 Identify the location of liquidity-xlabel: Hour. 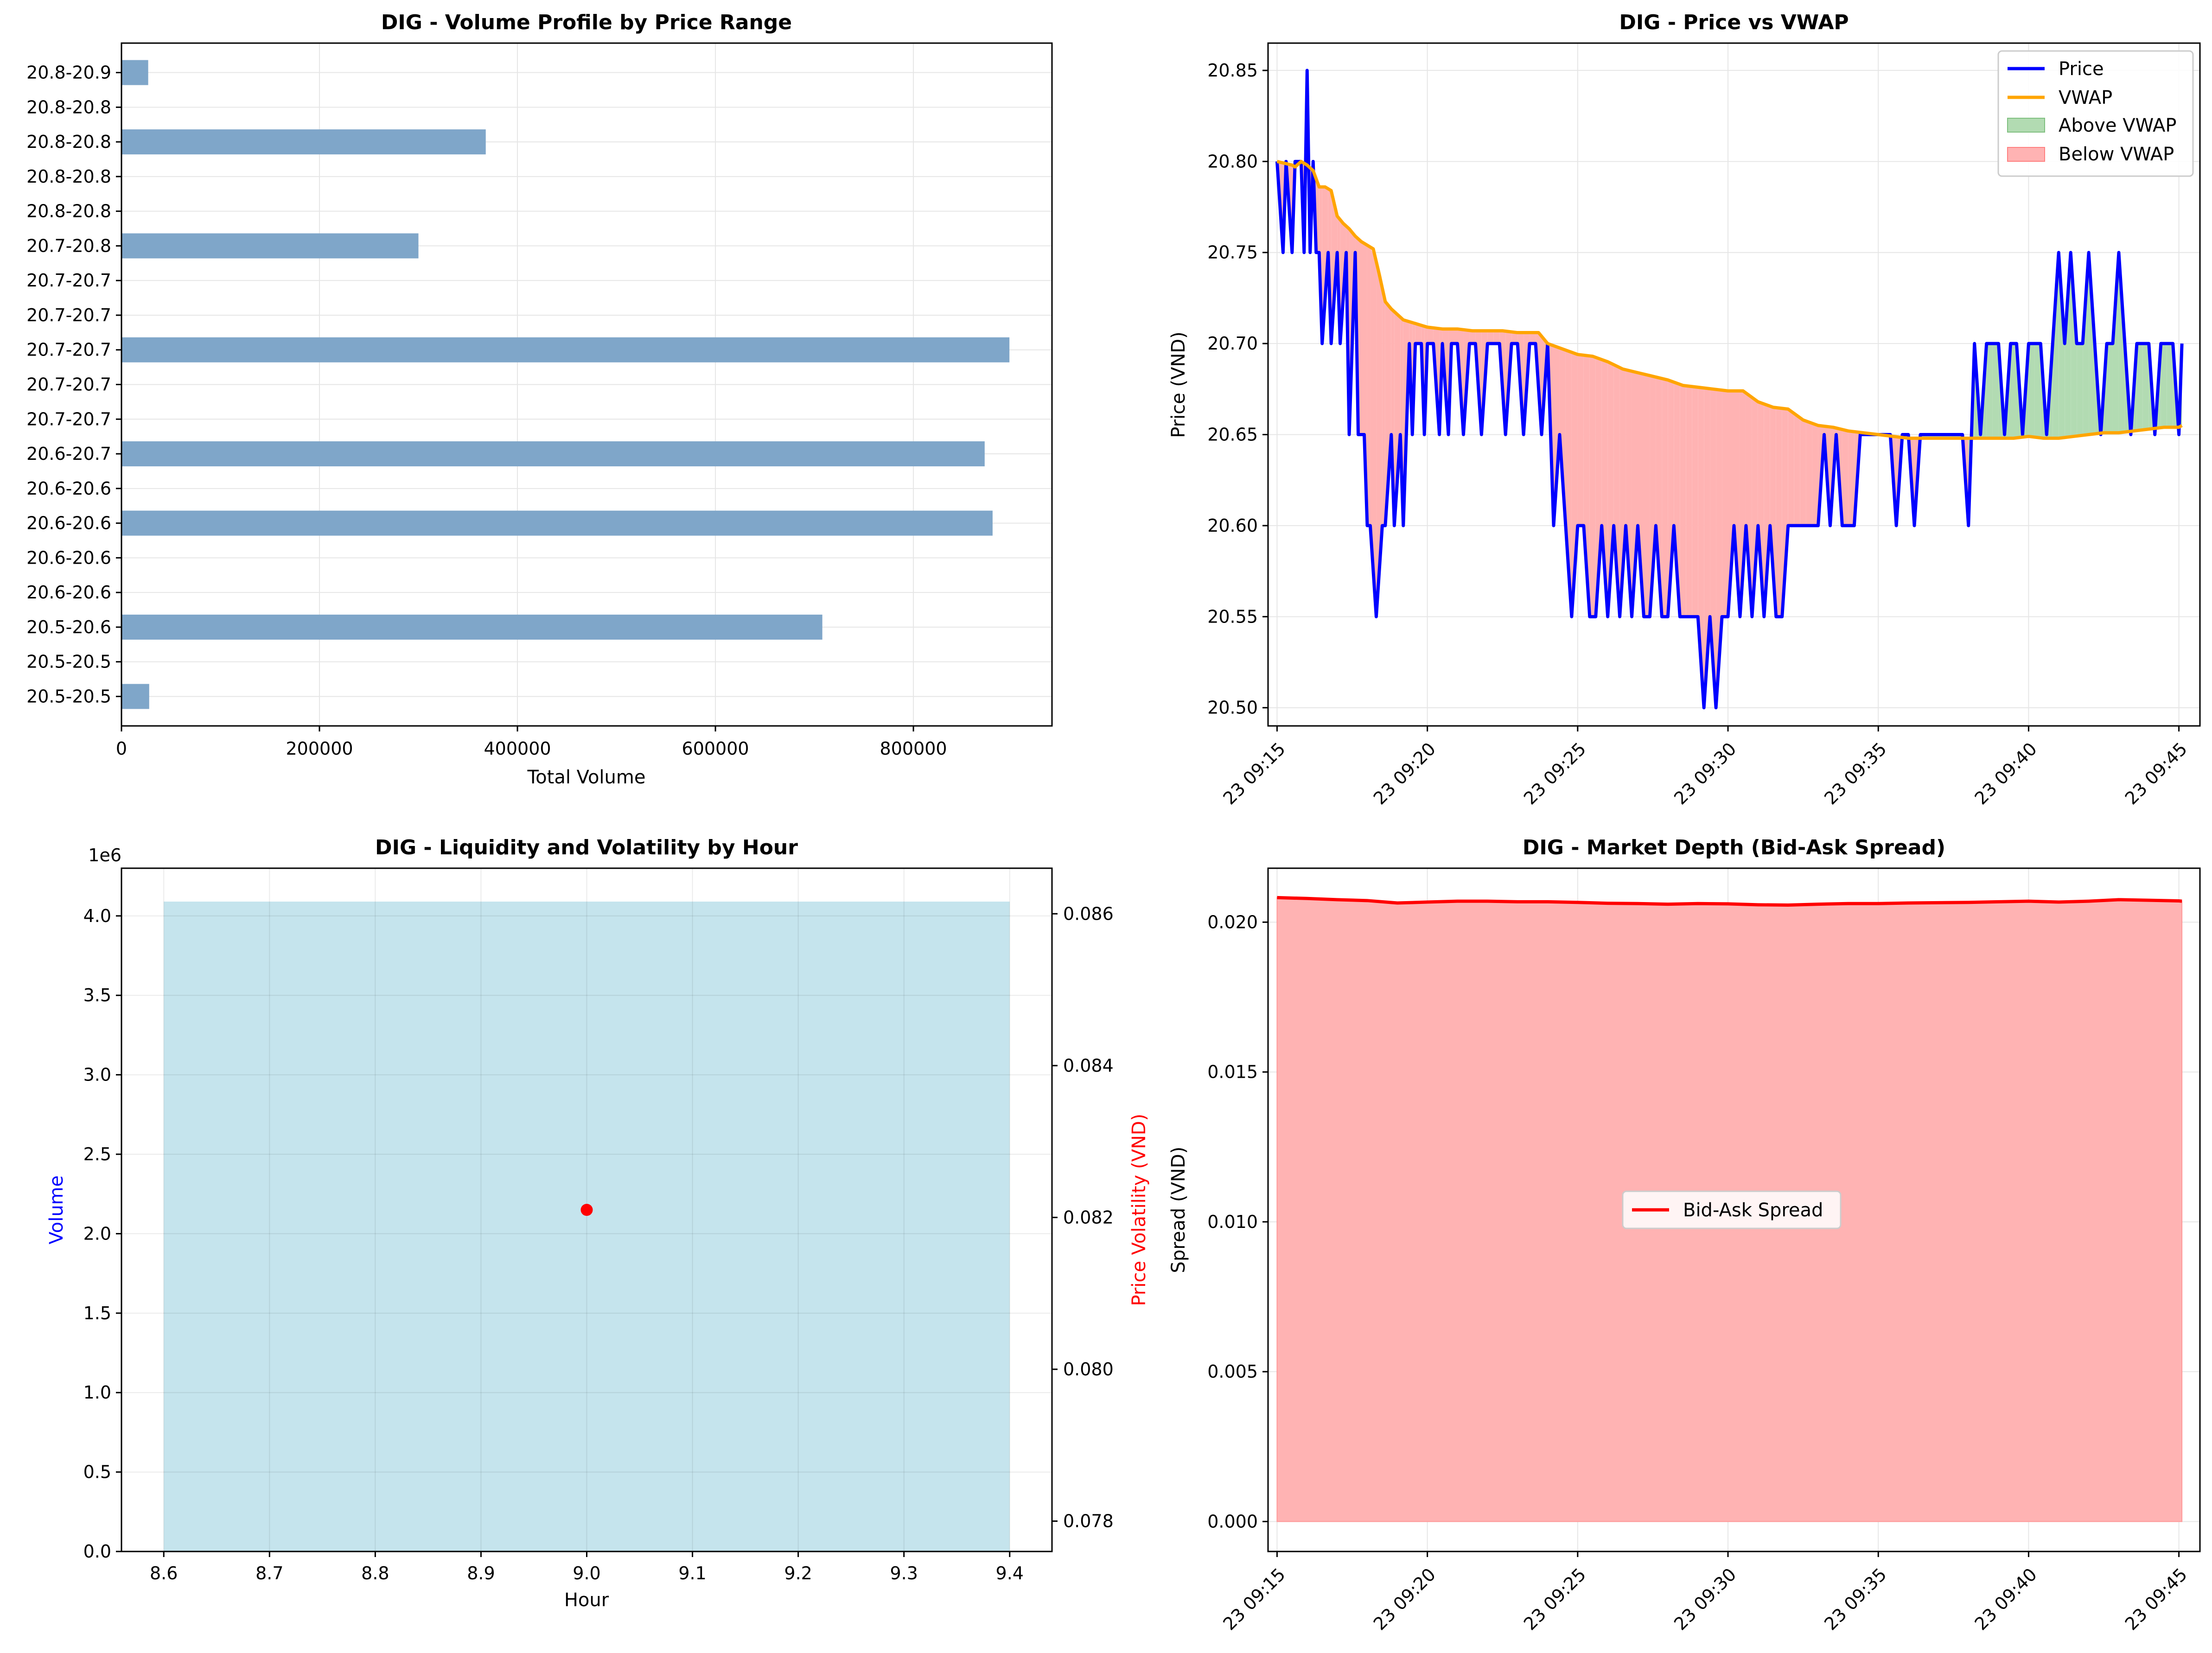
(587, 1600).